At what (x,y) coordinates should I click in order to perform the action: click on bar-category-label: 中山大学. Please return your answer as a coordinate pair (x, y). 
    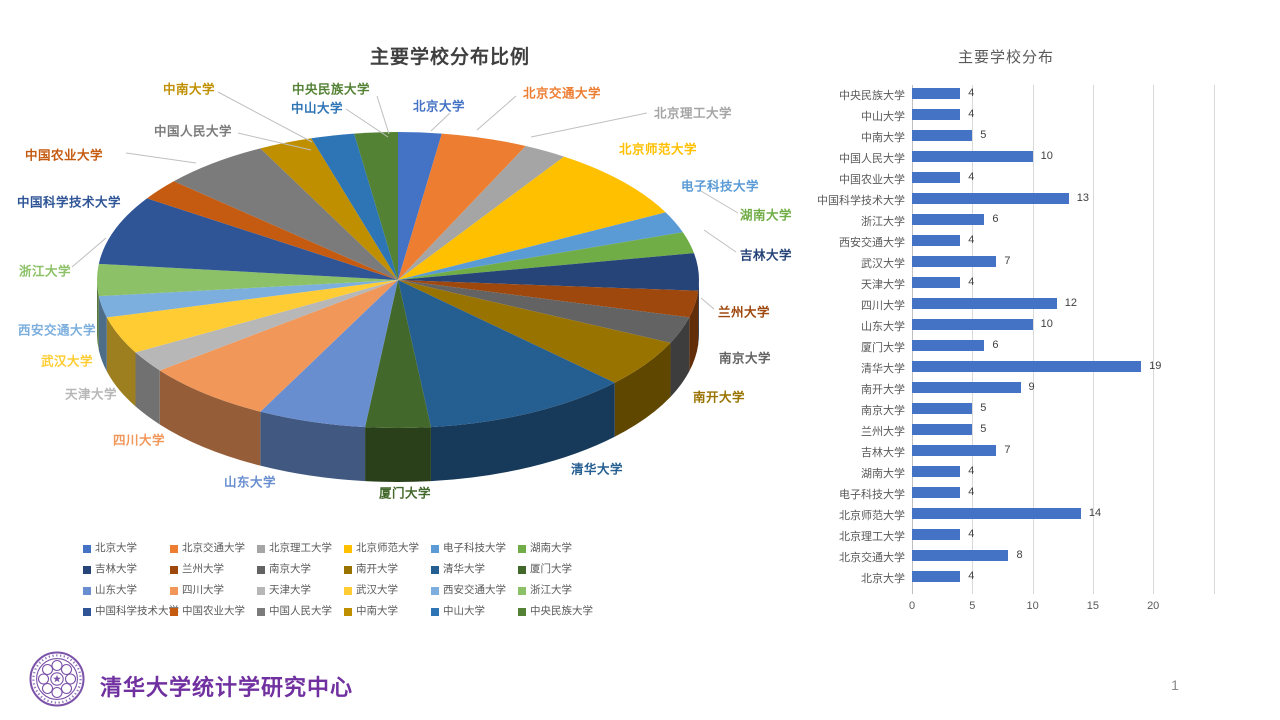
    Looking at the image, I should click on (883, 117).